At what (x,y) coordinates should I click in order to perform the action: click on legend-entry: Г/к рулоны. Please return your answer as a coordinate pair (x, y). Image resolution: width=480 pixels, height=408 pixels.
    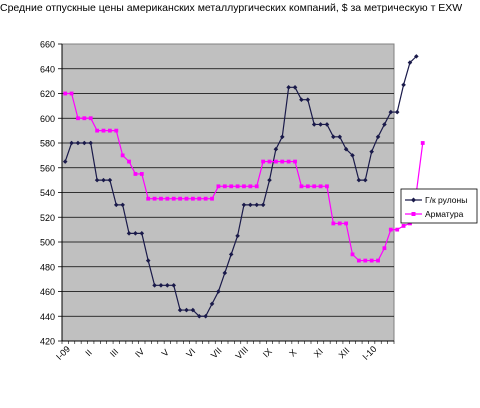
    Looking at the image, I should click on (436, 200).